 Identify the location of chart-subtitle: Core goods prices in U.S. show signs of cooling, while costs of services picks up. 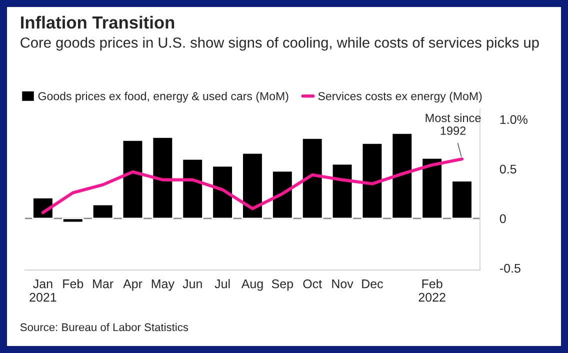
(279, 44).